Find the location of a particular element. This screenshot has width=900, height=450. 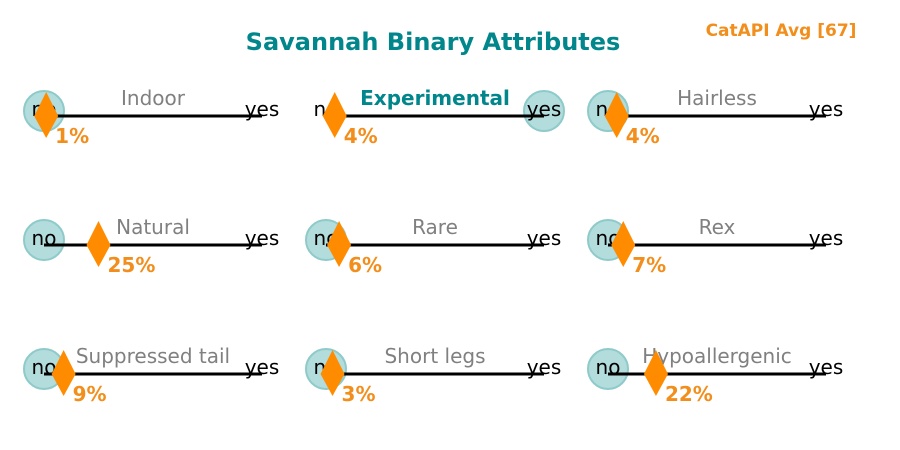

value-marker-short-legs is located at coordinates (332, 373).